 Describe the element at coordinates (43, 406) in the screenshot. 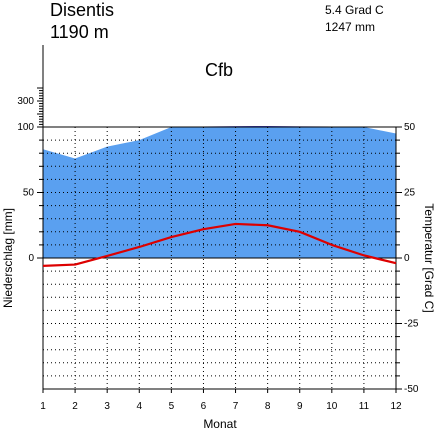

I see `month-tick-label: 1` at that location.